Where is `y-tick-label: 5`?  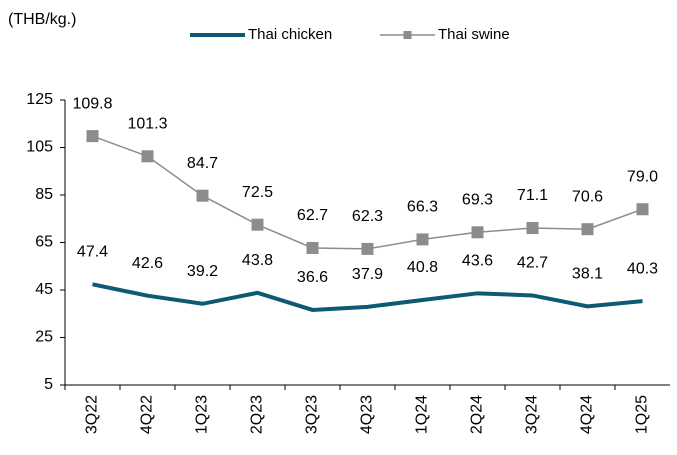
y-tick-label: 5 is located at coordinates (48, 384).